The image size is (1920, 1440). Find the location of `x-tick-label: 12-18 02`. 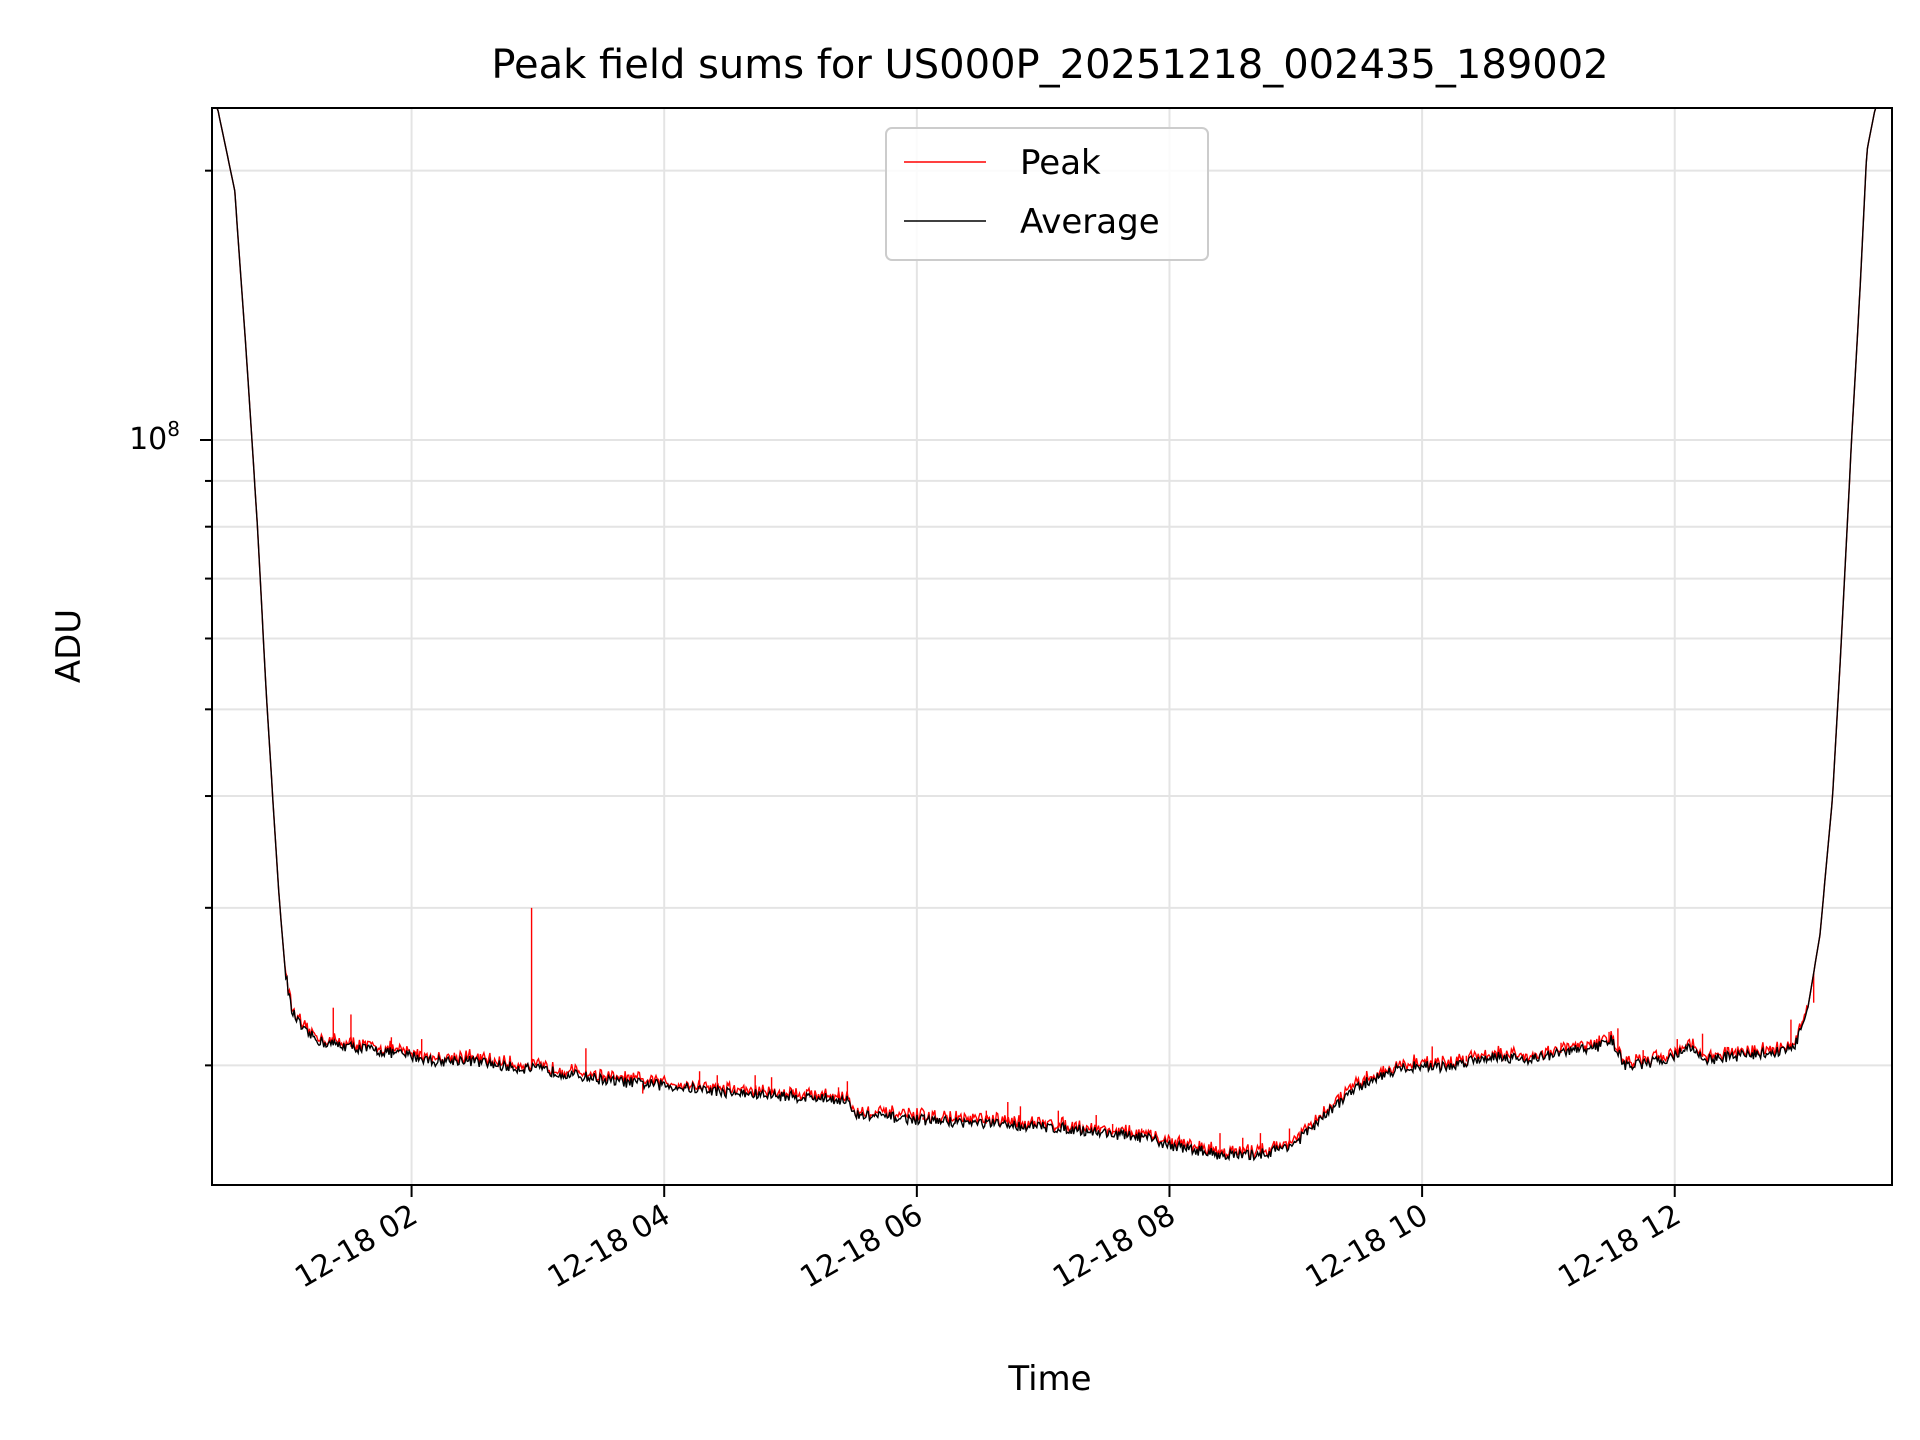

x-tick-label: 12-18 02 is located at coordinates (356, 1247).